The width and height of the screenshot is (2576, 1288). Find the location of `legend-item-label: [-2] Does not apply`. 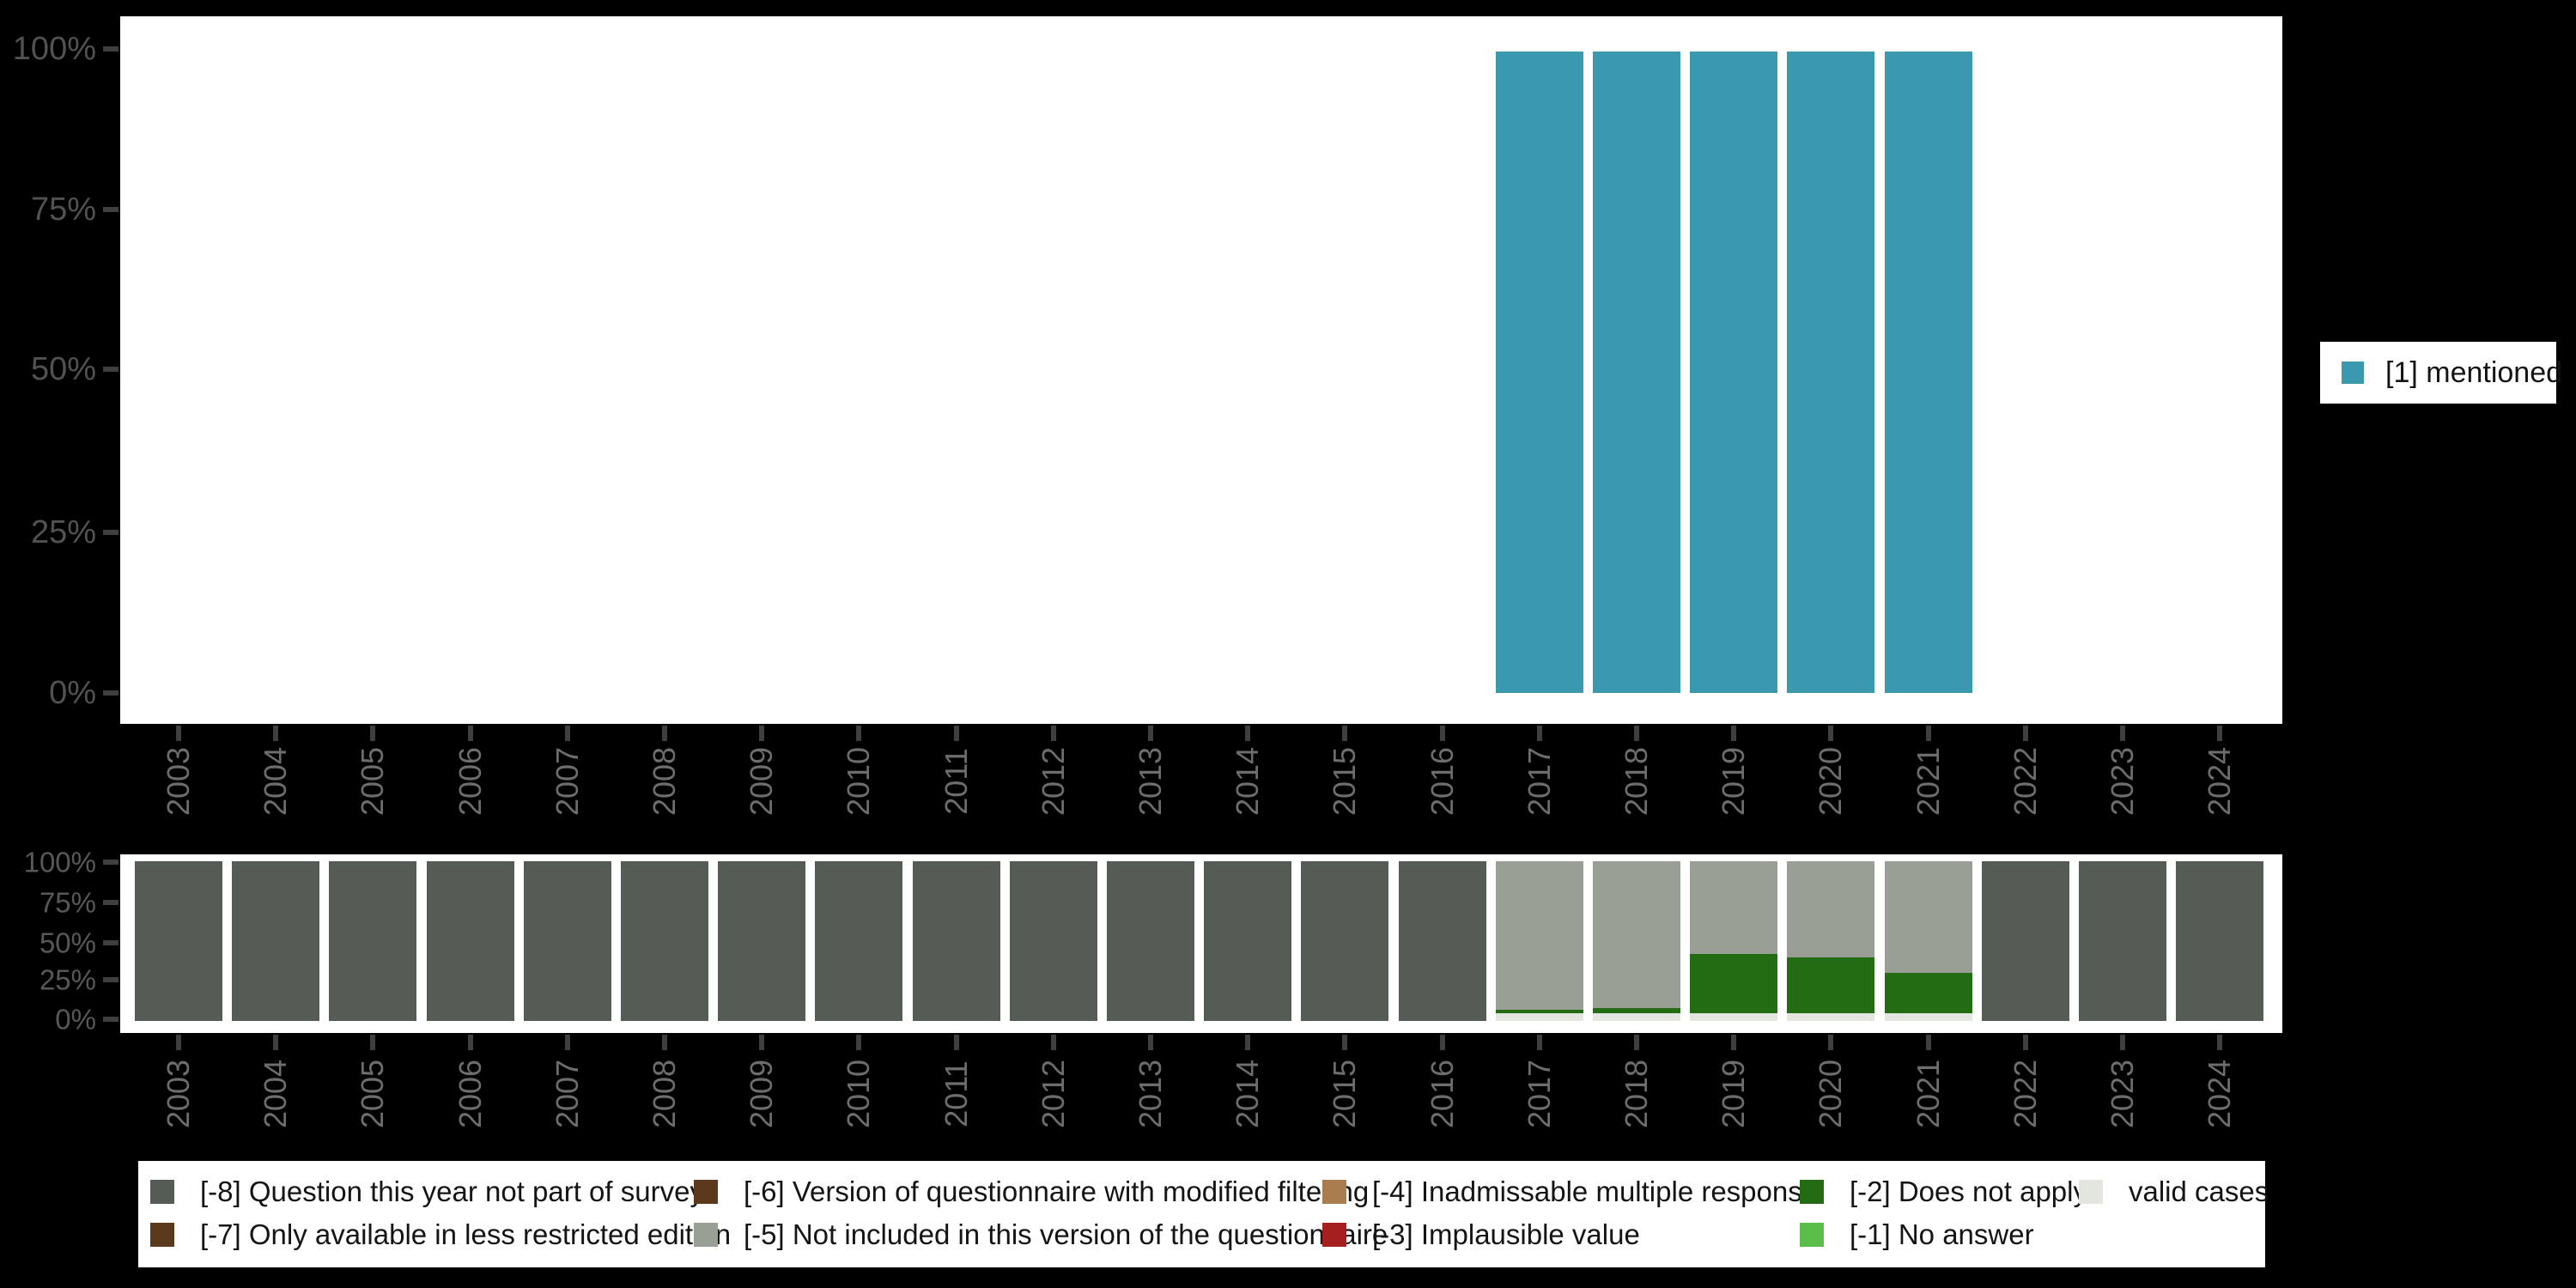

legend-item-label: [-2] Does not apply is located at coordinates (1968, 1191).